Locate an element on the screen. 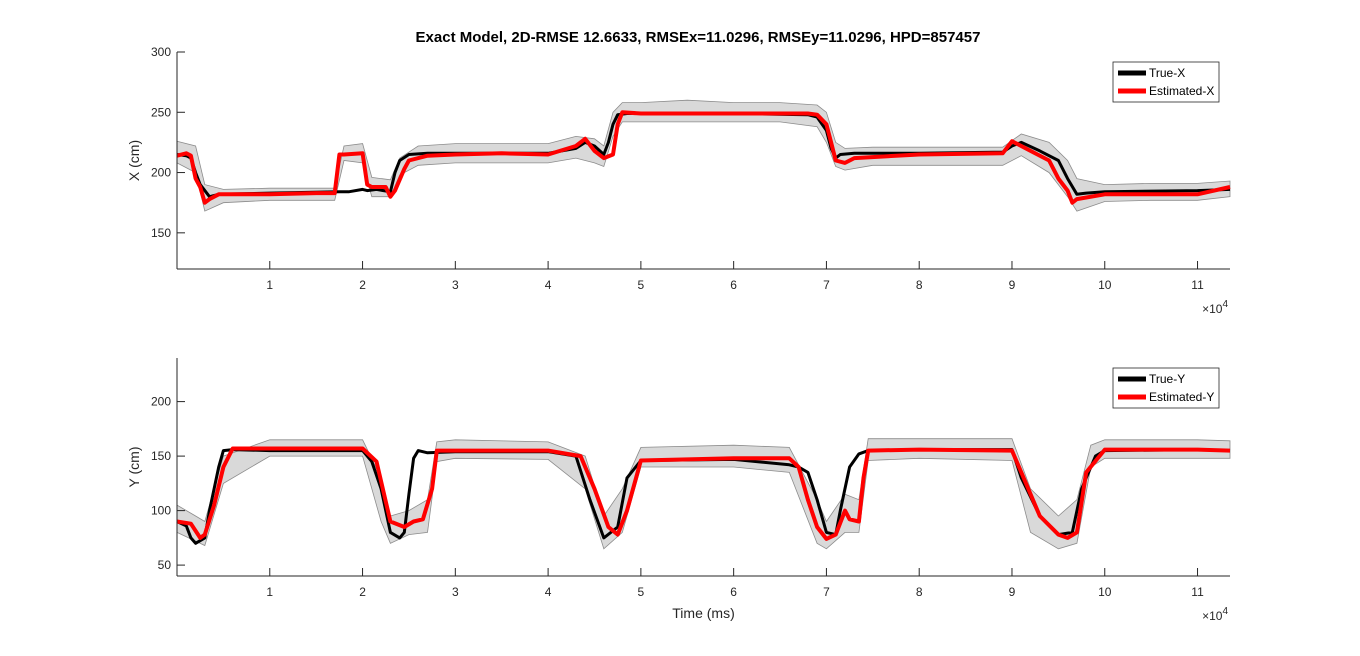 The width and height of the screenshot is (1360, 656). legend: True-X Estimated-X is located at coordinates (1166, 82).